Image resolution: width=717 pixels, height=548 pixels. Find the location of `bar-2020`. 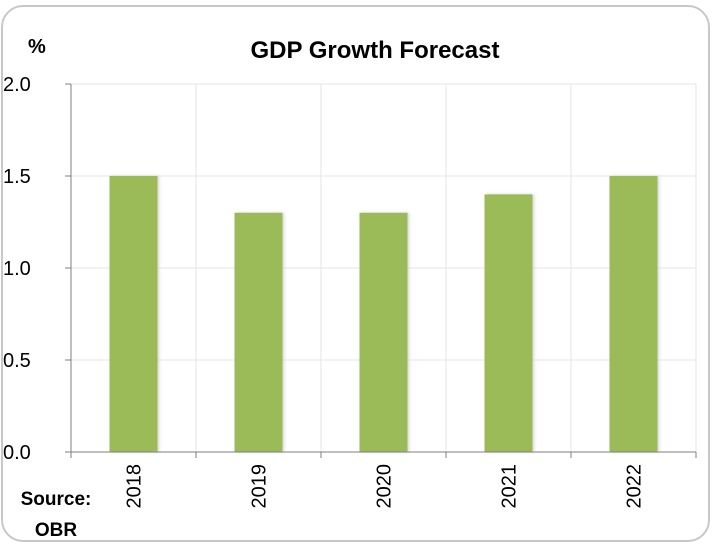

bar-2020 is located at coordinates (383, 332).